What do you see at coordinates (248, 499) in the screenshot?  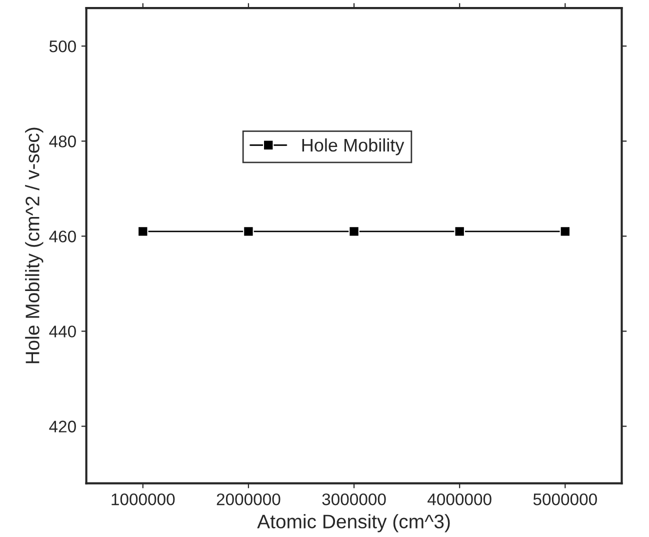 I see `x-tick-label: 2000000` at bounding box center [248, 499].